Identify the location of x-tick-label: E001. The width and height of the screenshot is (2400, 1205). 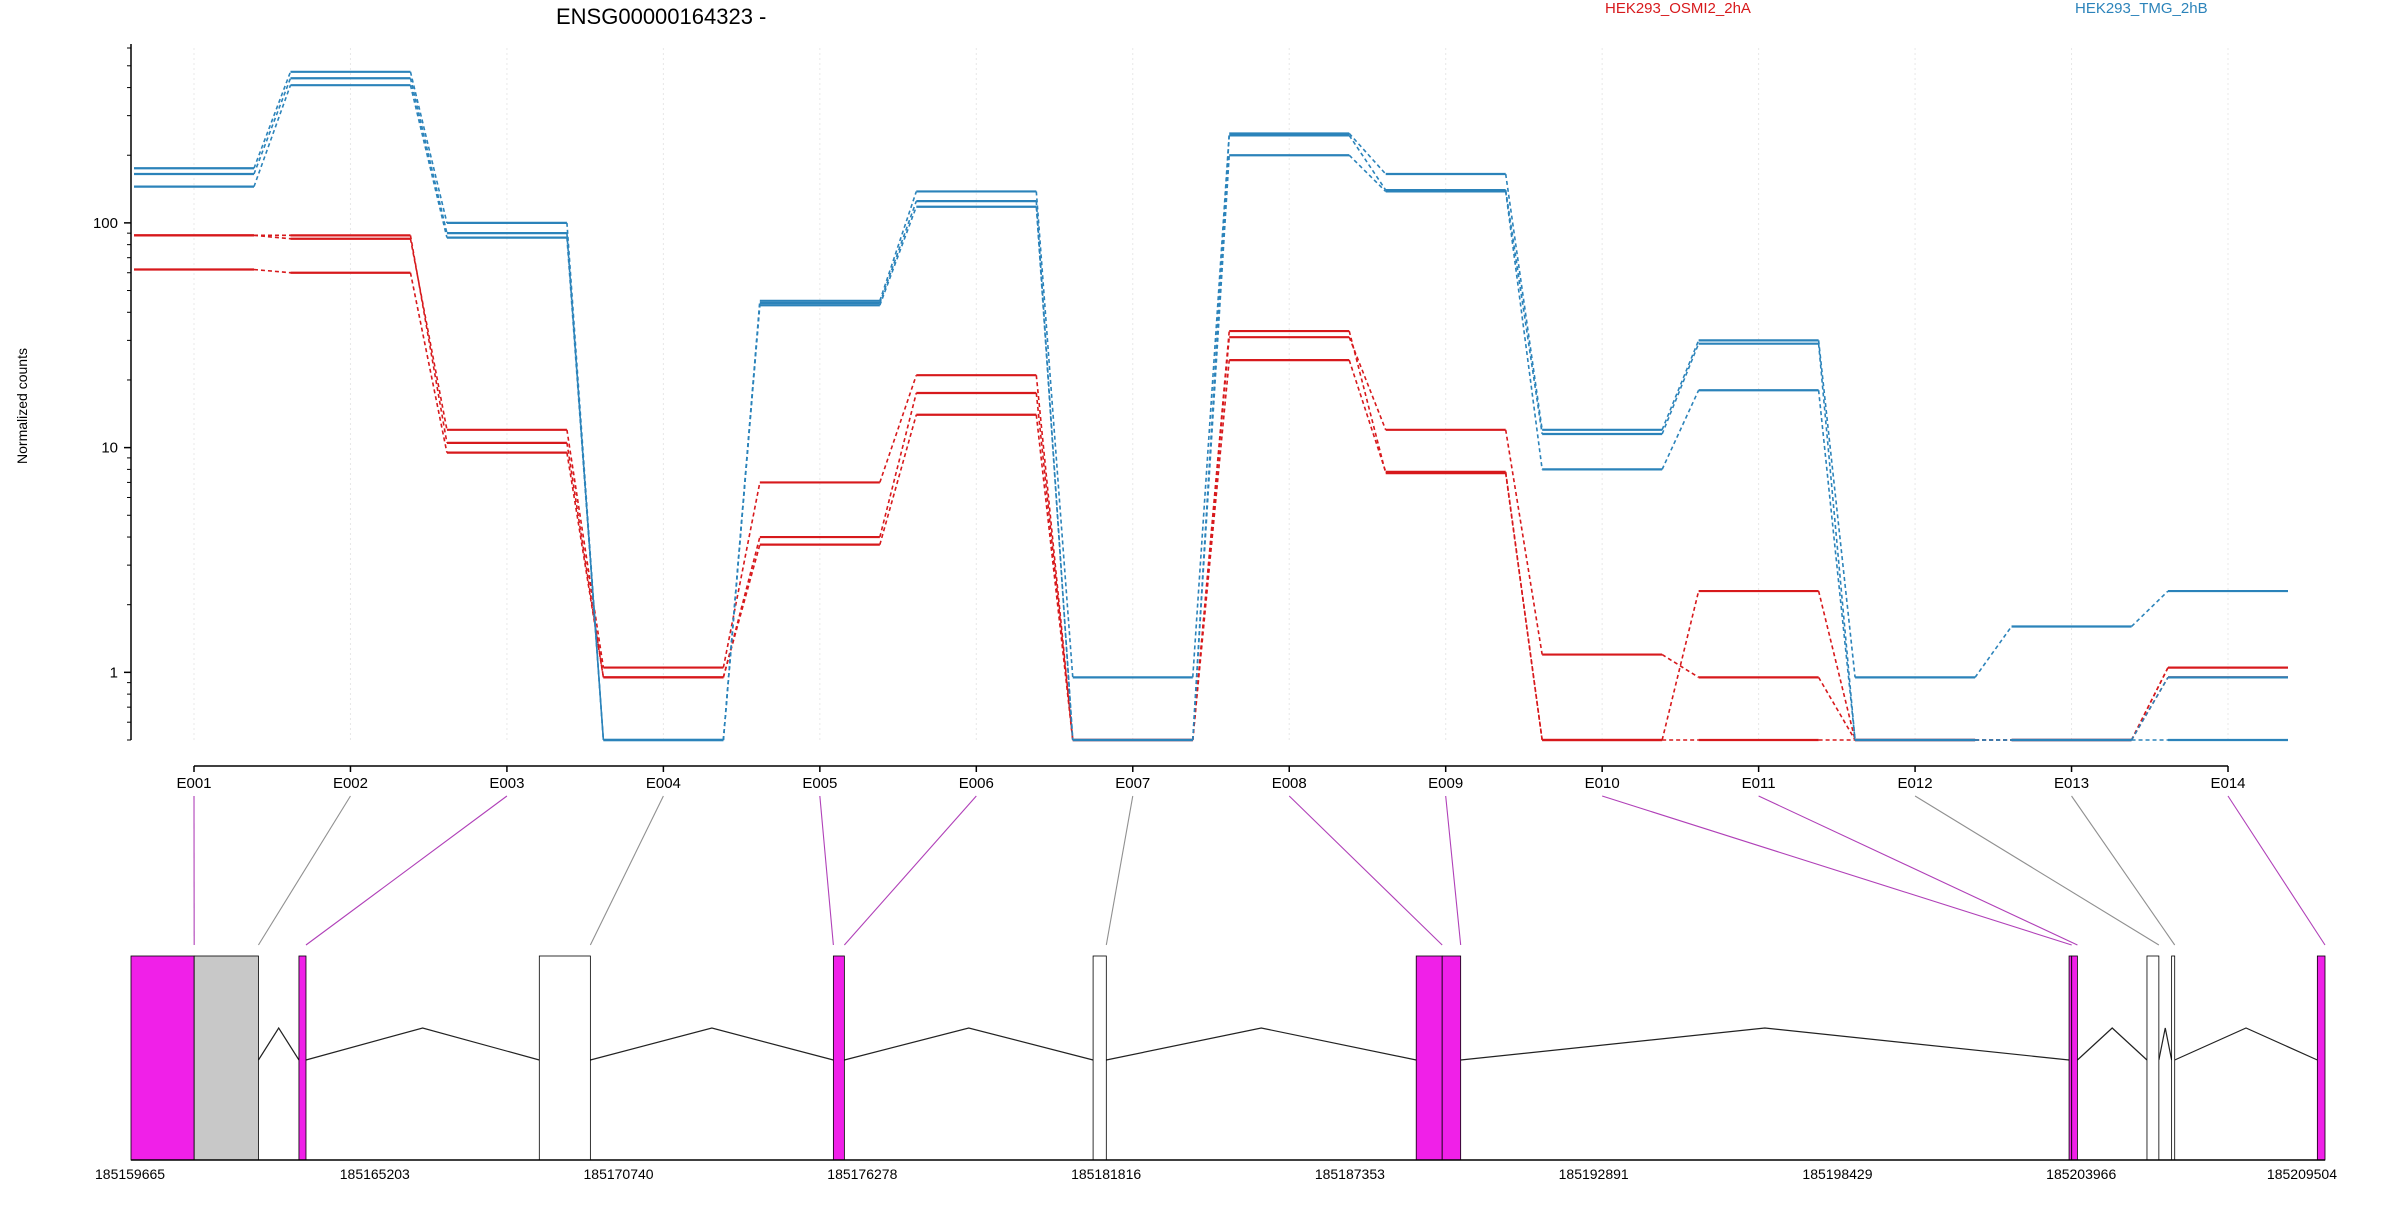
(193, 783).